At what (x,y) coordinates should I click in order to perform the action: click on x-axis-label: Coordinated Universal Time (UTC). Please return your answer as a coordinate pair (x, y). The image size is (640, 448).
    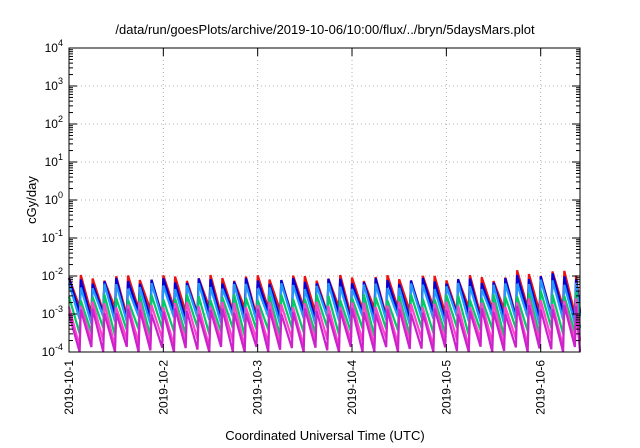
    Looking at the image, I should click on (324, 435).